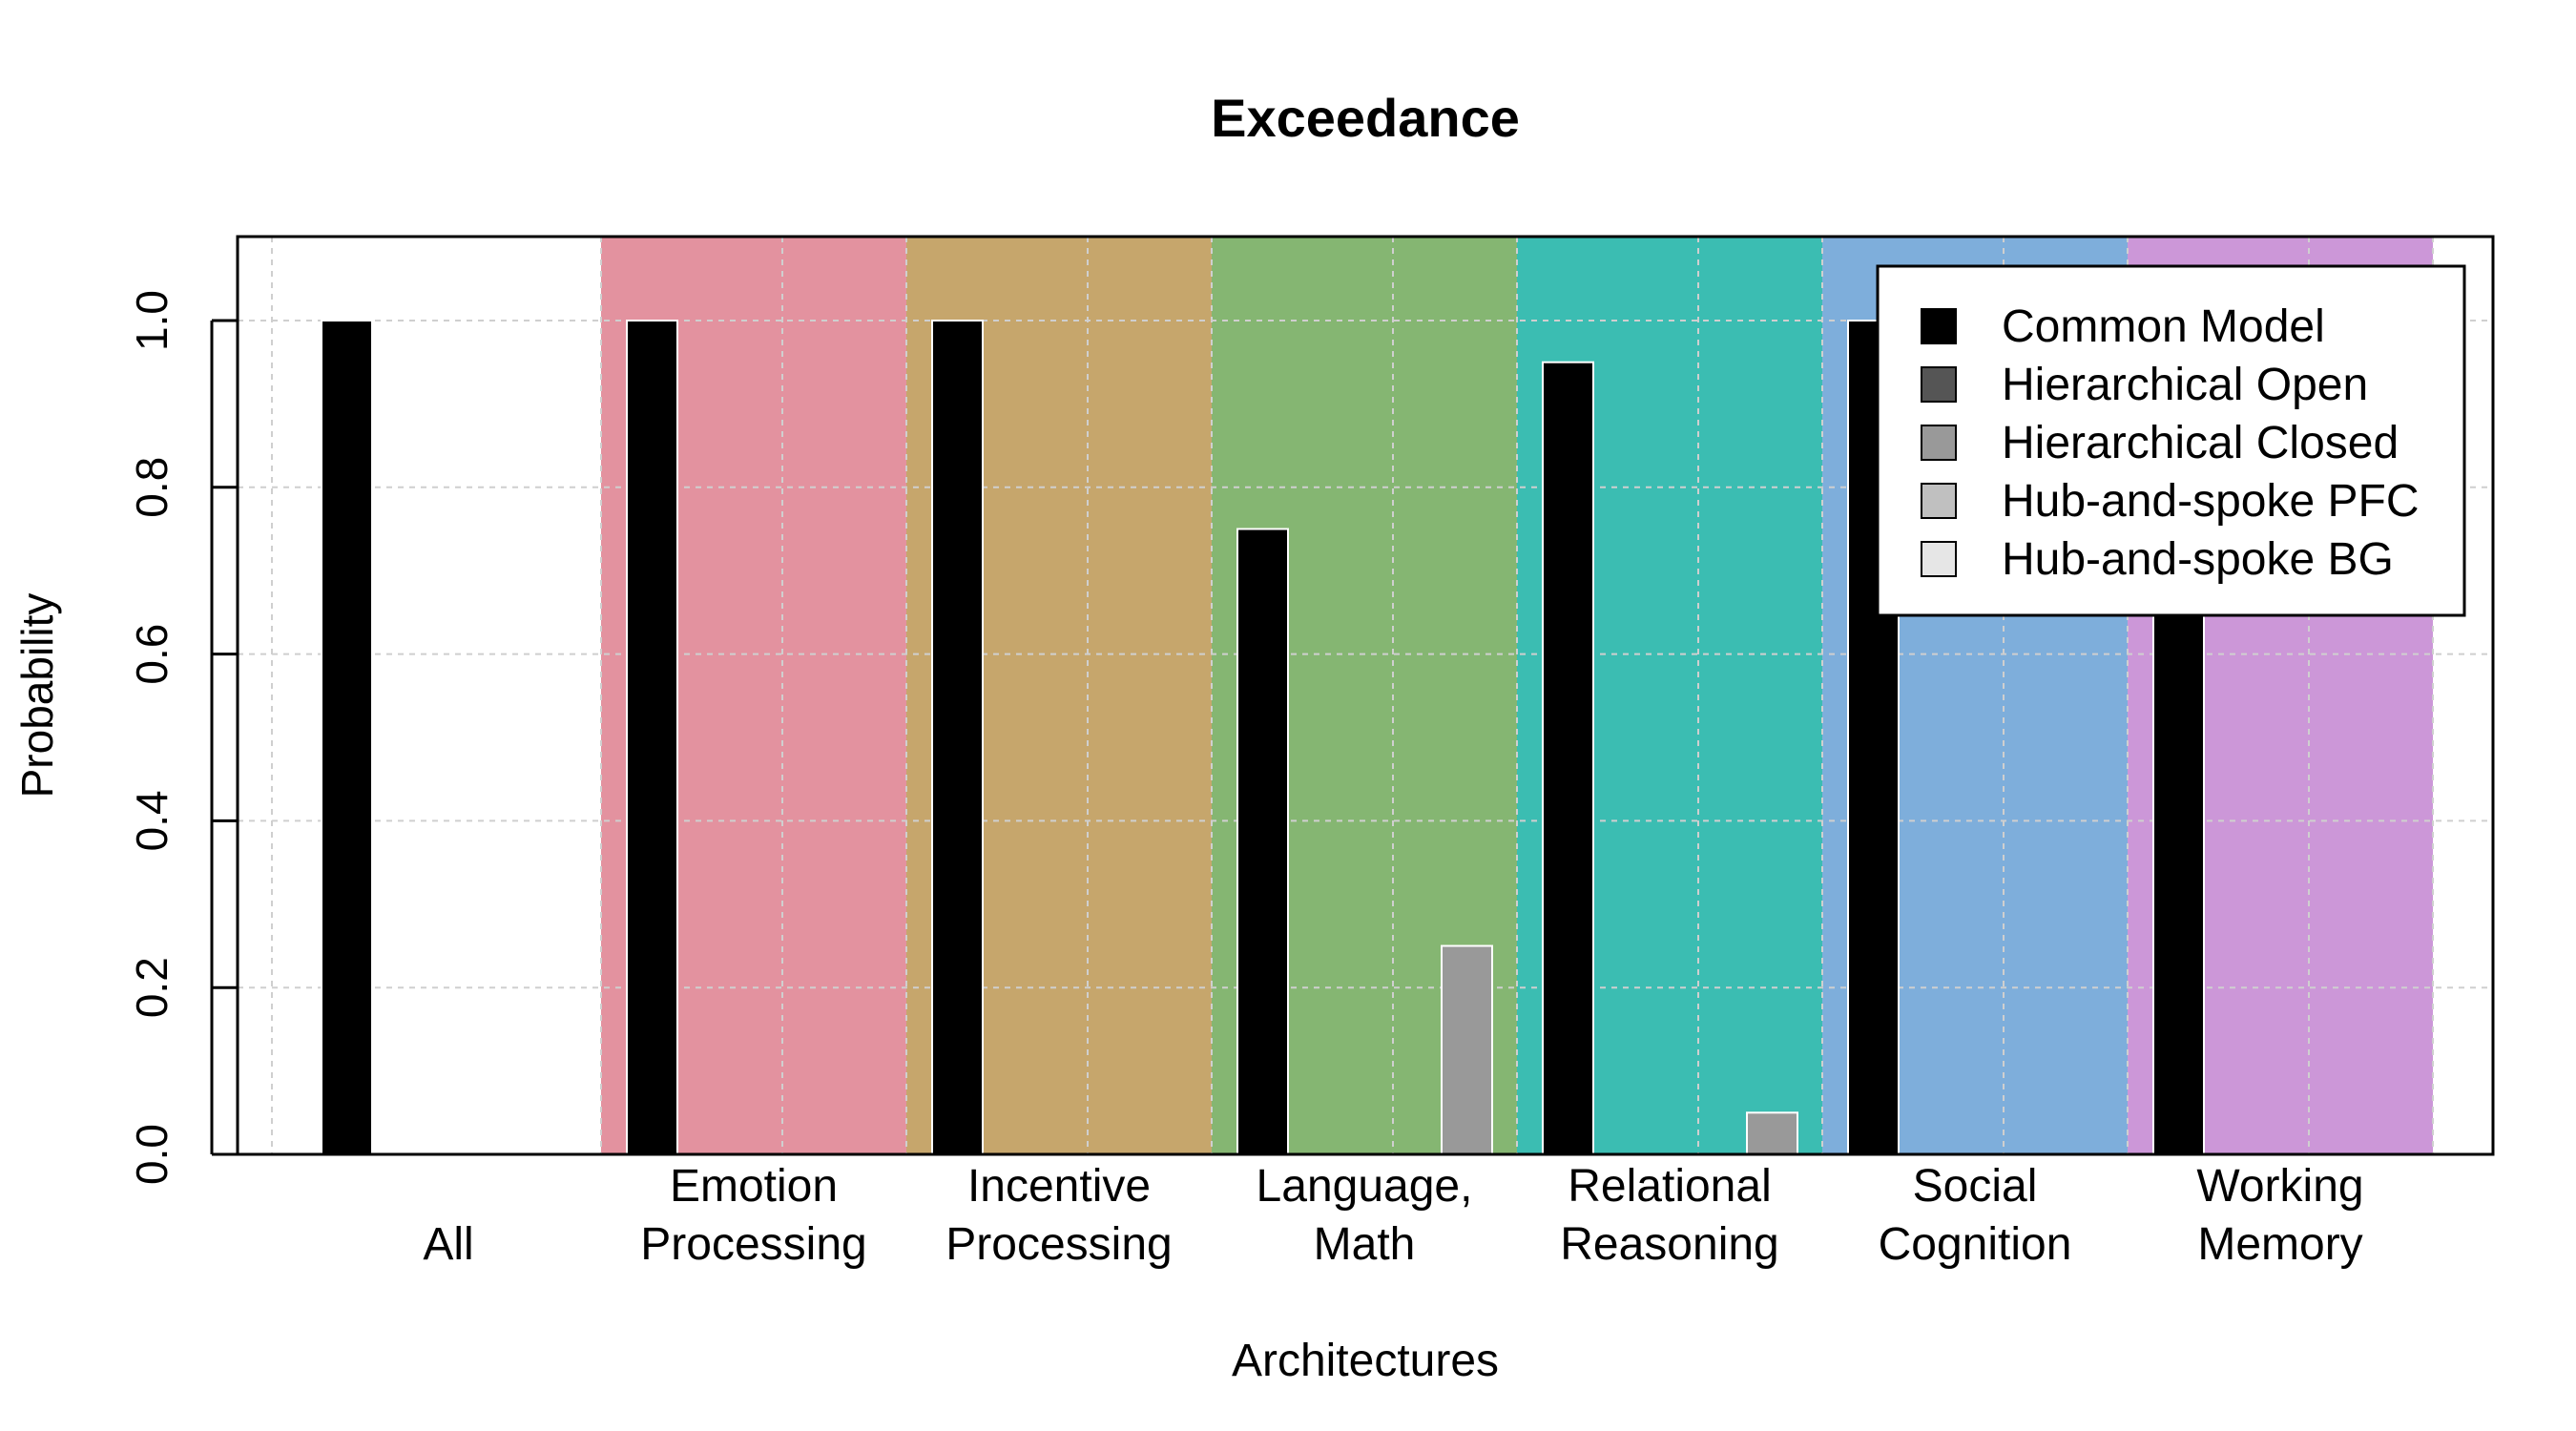 The height and width of the screenshot is (1431, 2576). Describe the element at coordinates (152, 654) in the screenshot. I see `y-tick-label-3: 0.6` at that location.